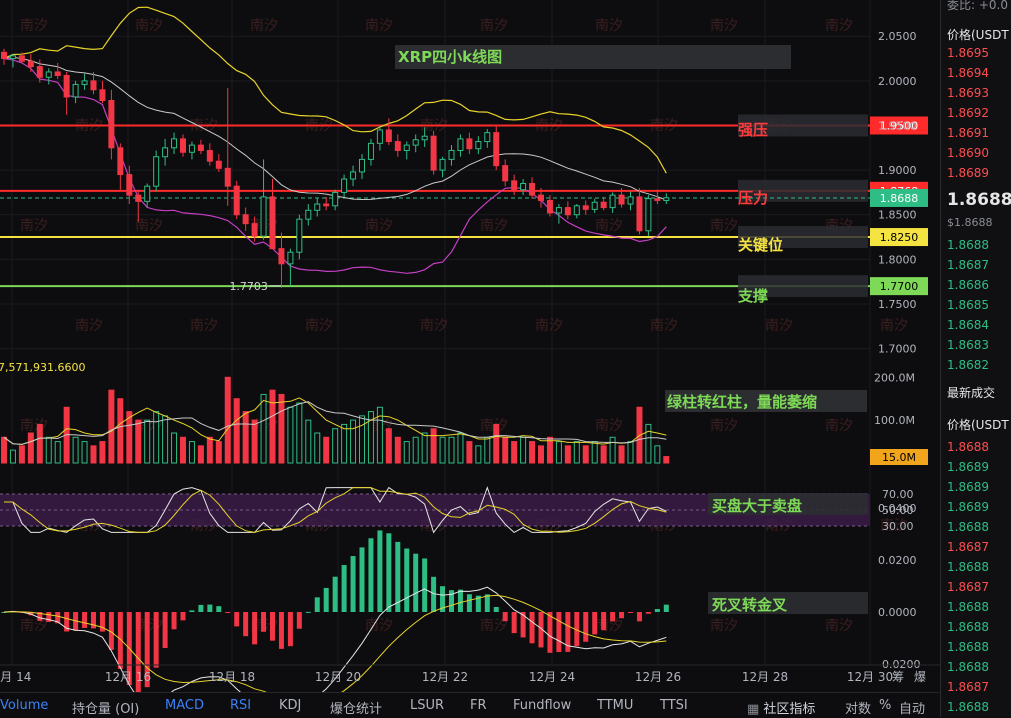  I want to click on indicator-tab-fr: FR, so click(478, 705).